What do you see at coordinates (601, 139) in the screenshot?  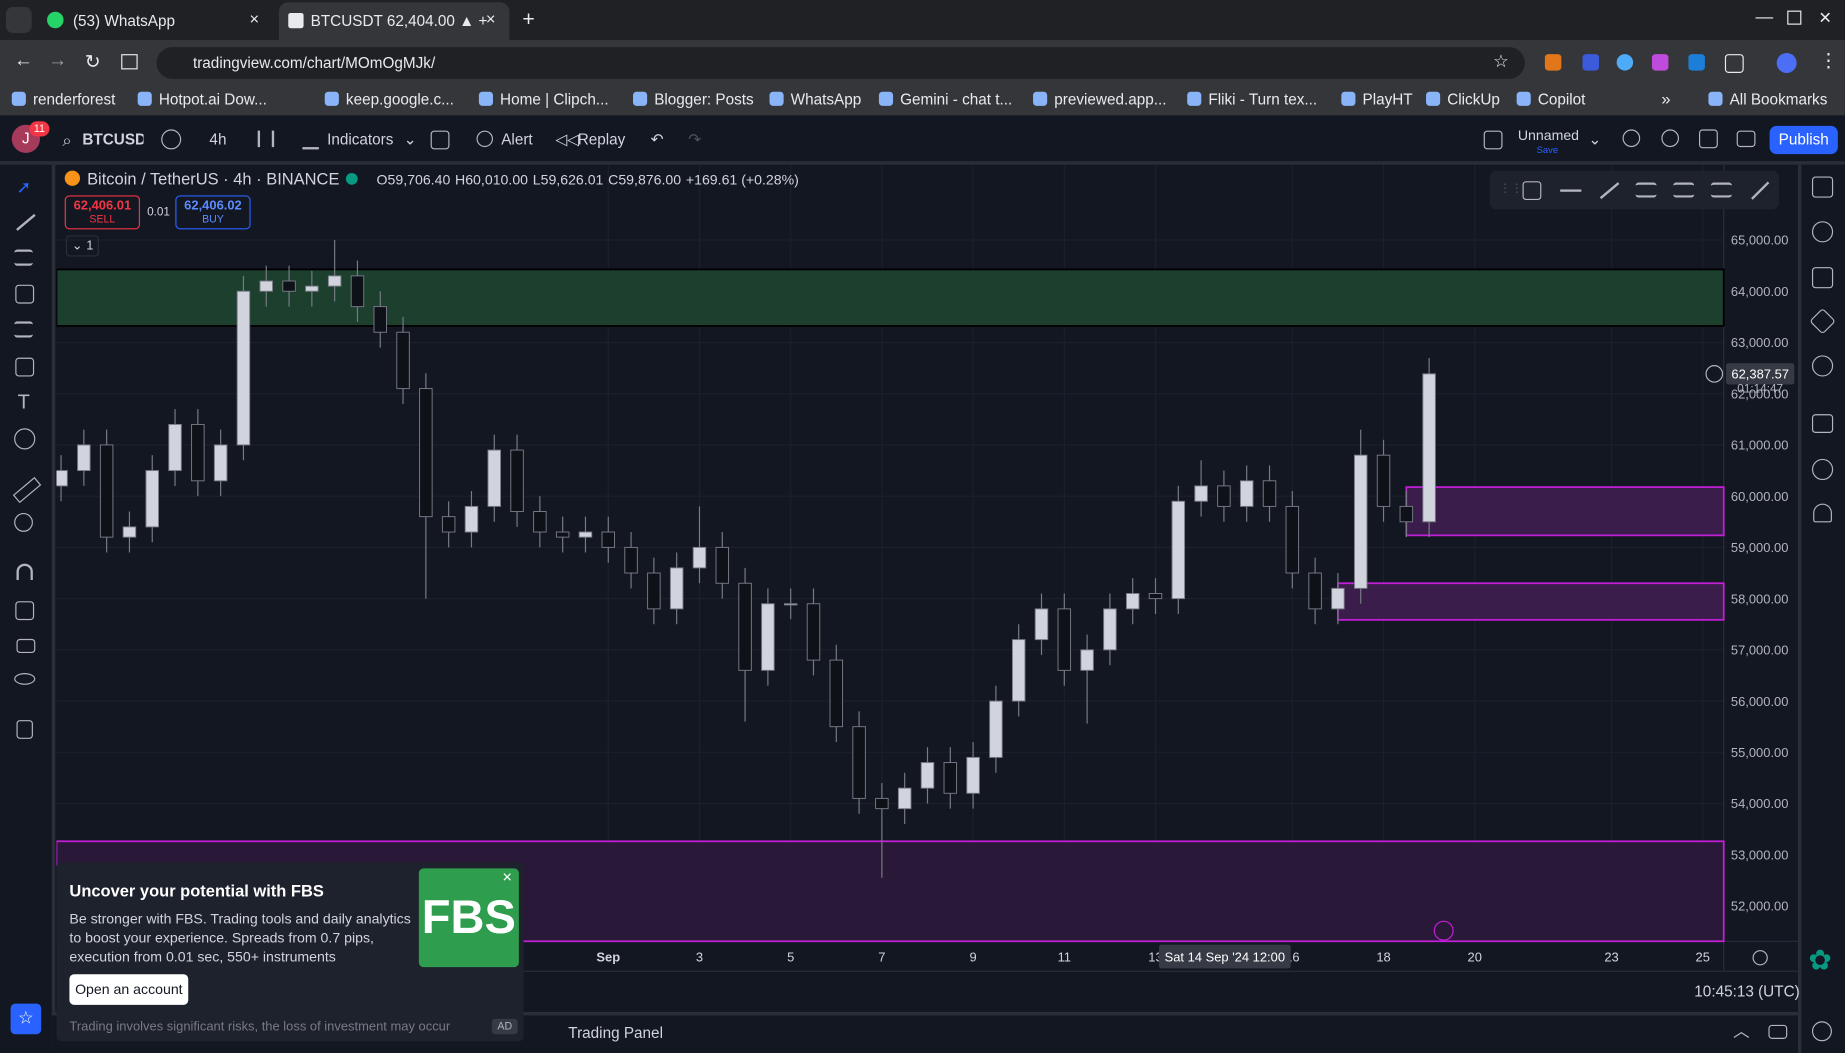 I see `replay-button: Replay` at bounding box center [601, 139].